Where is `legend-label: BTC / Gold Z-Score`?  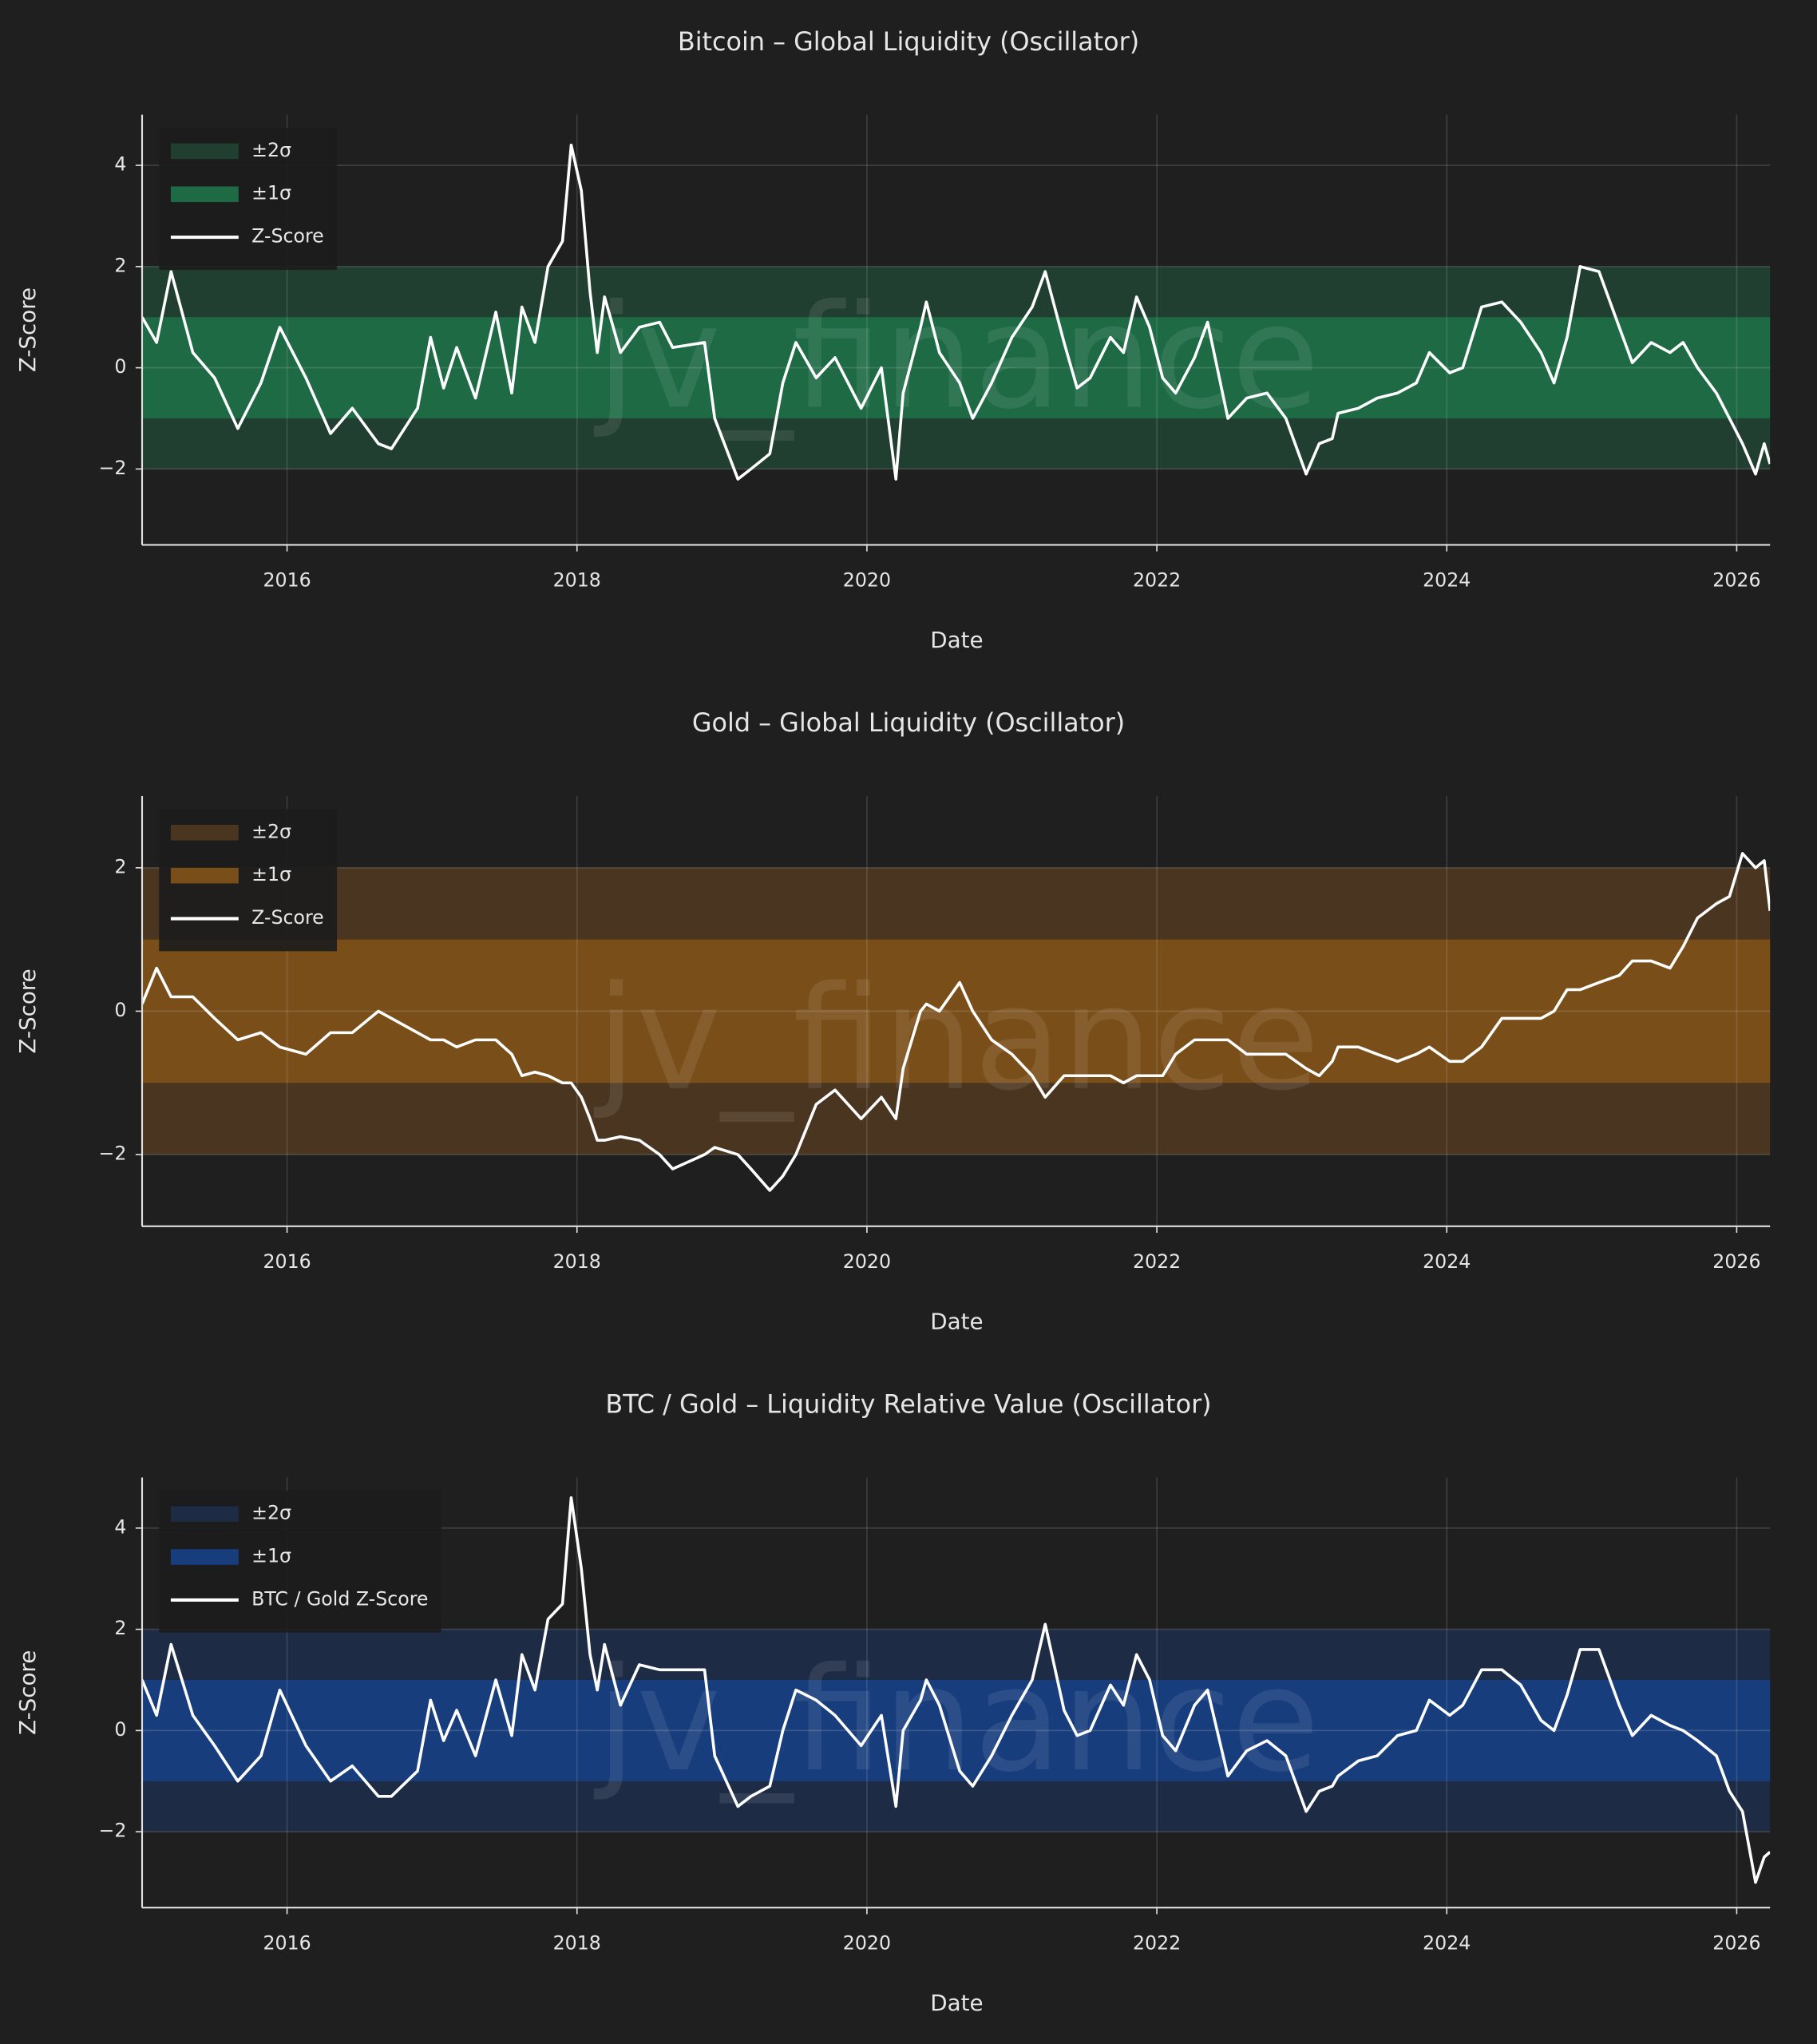
legend-label: BTC / Gold Z-Score is located at coordinates (339, 1598).